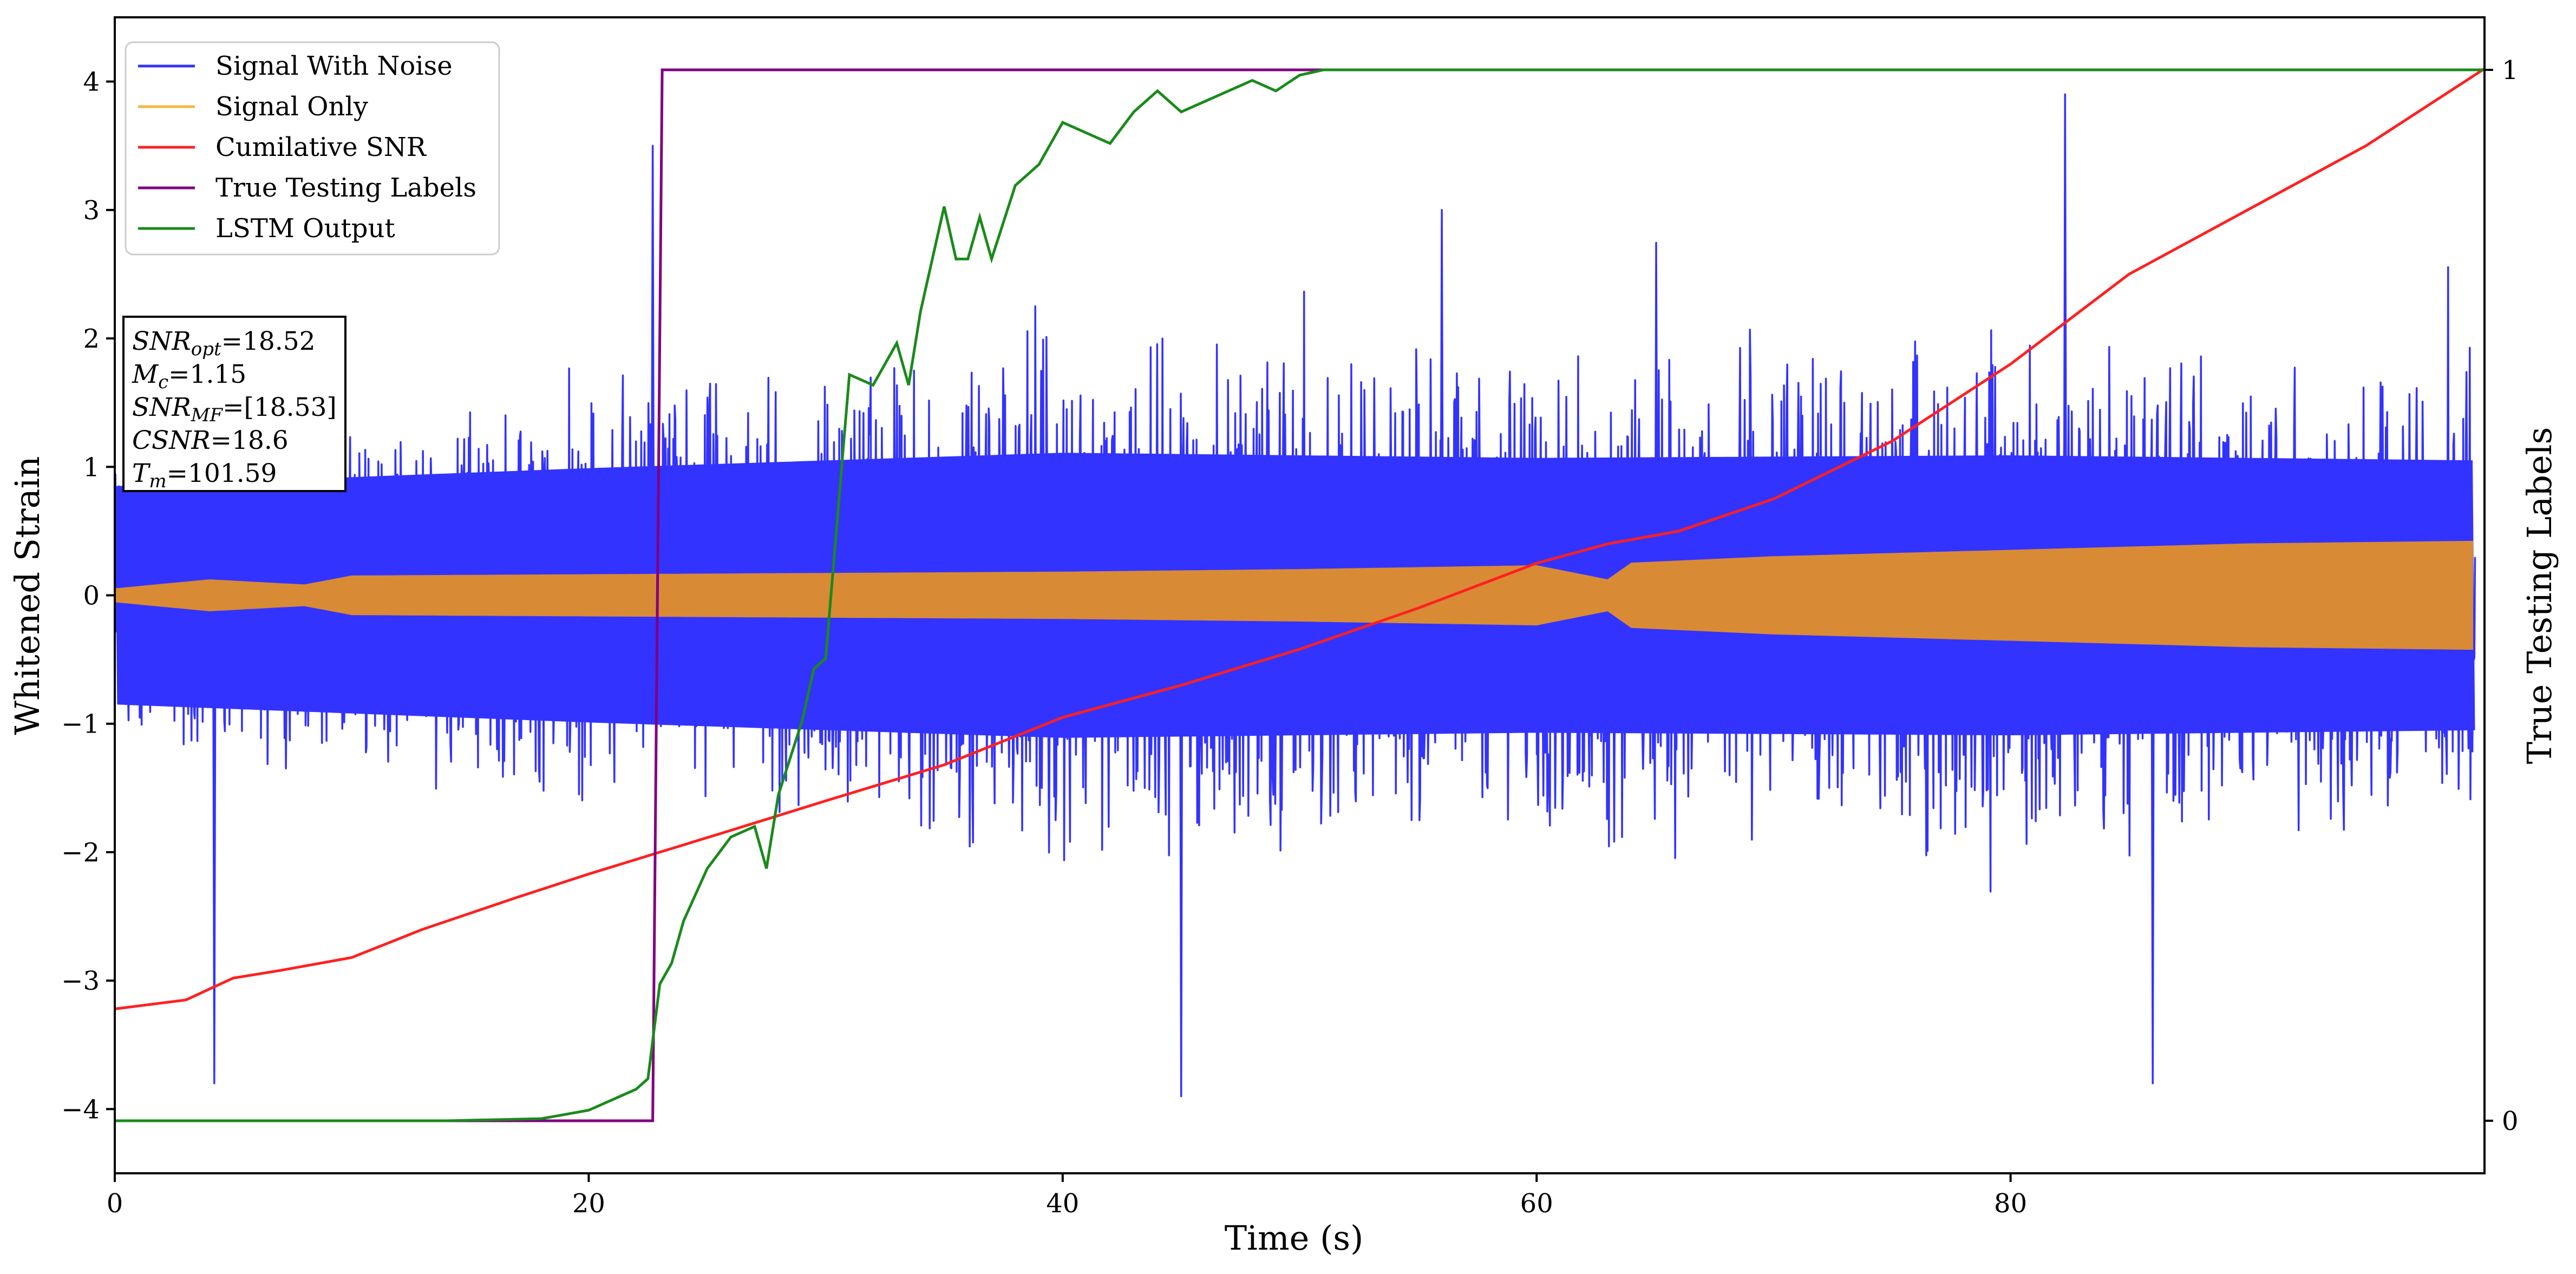  I want to click on signal-layer, so click(1294, 595).